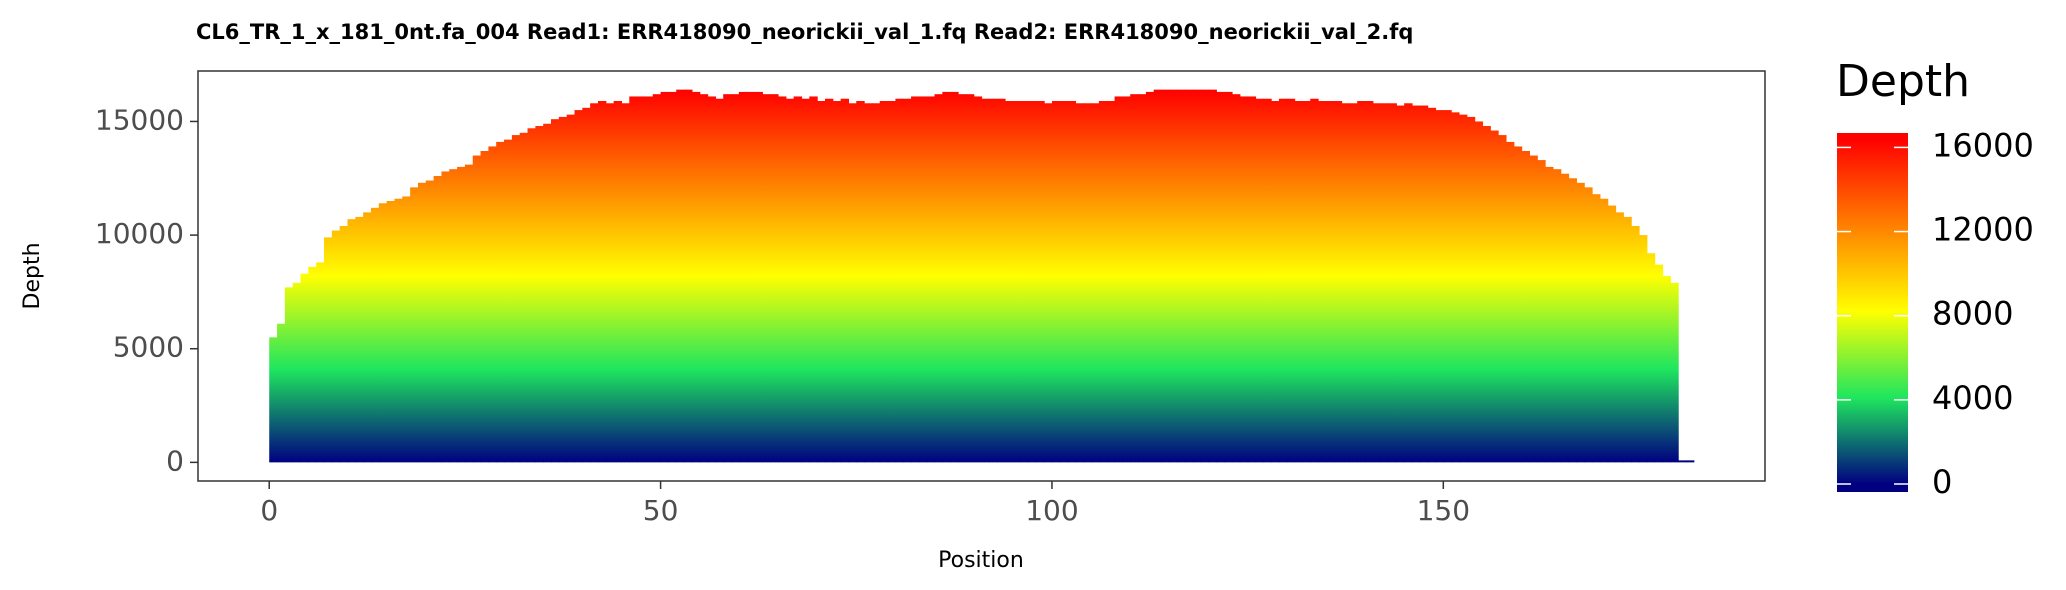 This screenshot has height=590, width=2066. What do you see at coordinates (1051, 510) in the screenshot?
I see `x-tick-label: 100` at bounding box center [1051, 510].